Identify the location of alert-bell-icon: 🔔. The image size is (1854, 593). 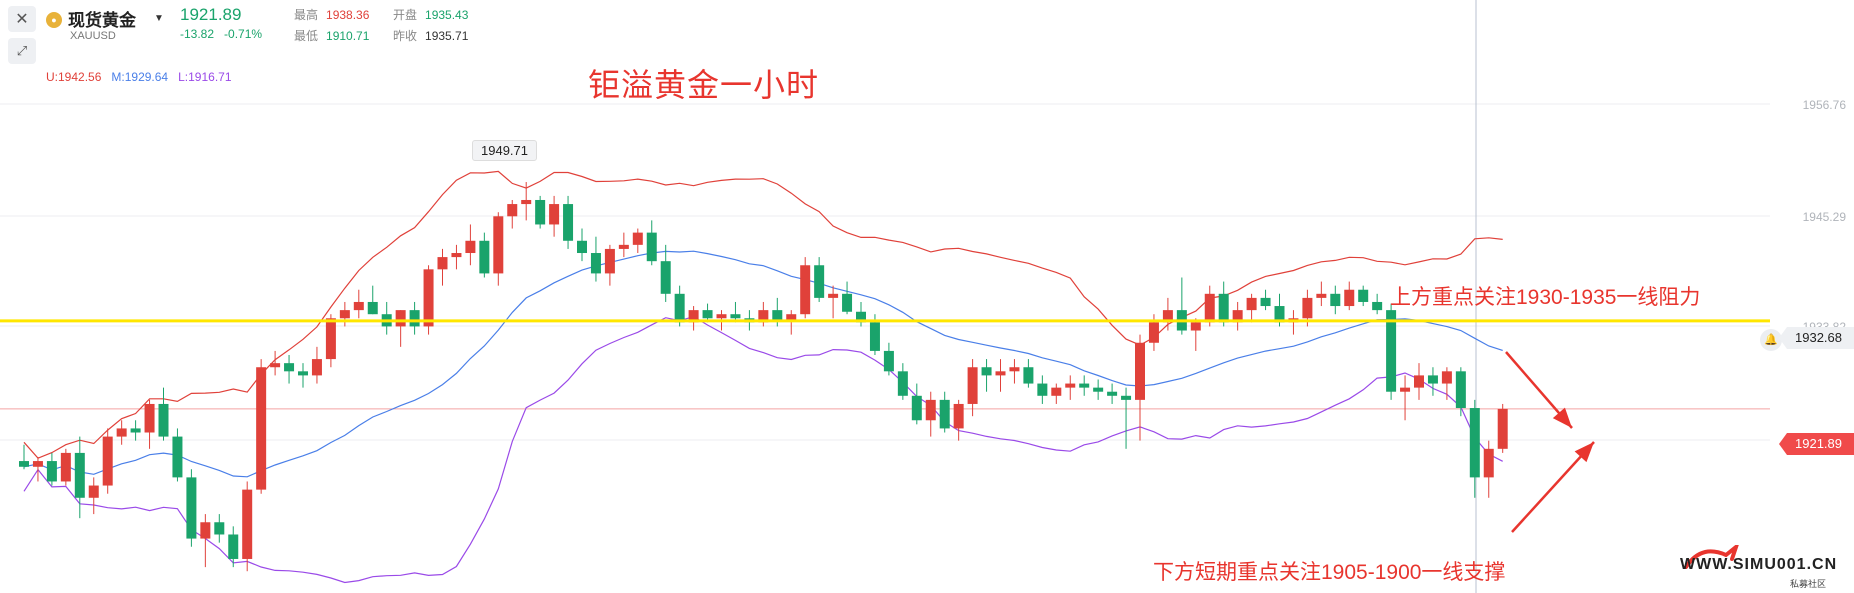
(1771, 340).